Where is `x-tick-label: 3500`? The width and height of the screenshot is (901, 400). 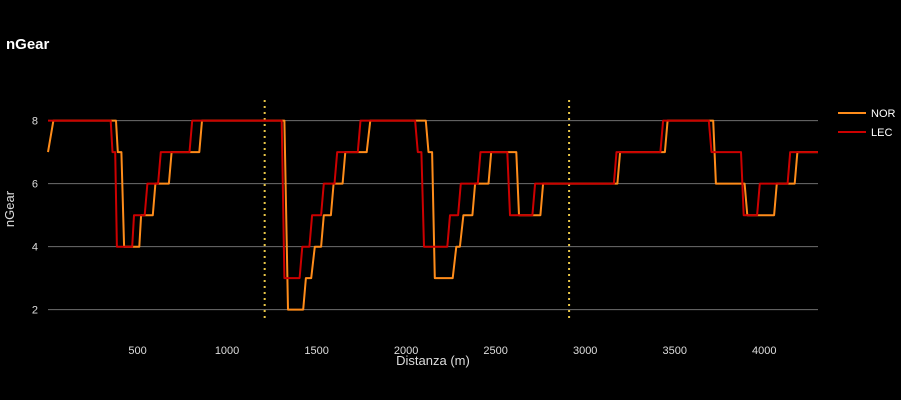
x-tick-label: 3500 is located at coordinates (675, 351).